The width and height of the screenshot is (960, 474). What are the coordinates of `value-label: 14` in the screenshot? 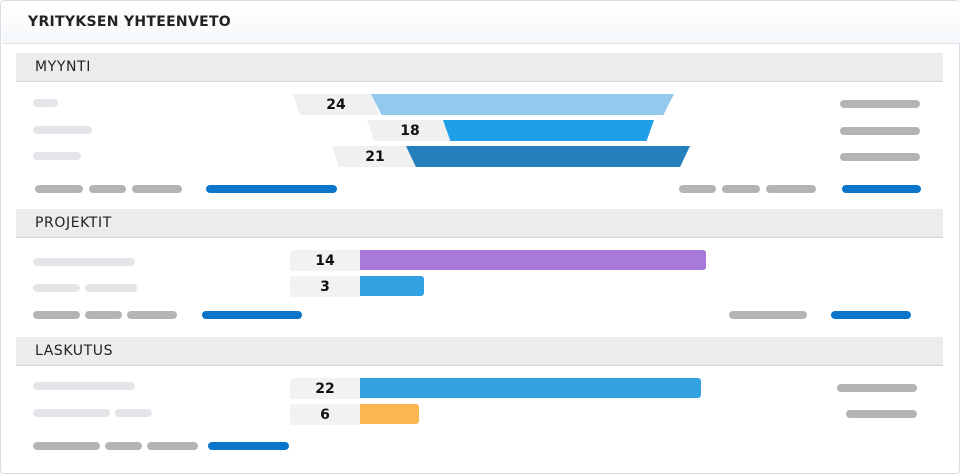 It's located at (325, 260).